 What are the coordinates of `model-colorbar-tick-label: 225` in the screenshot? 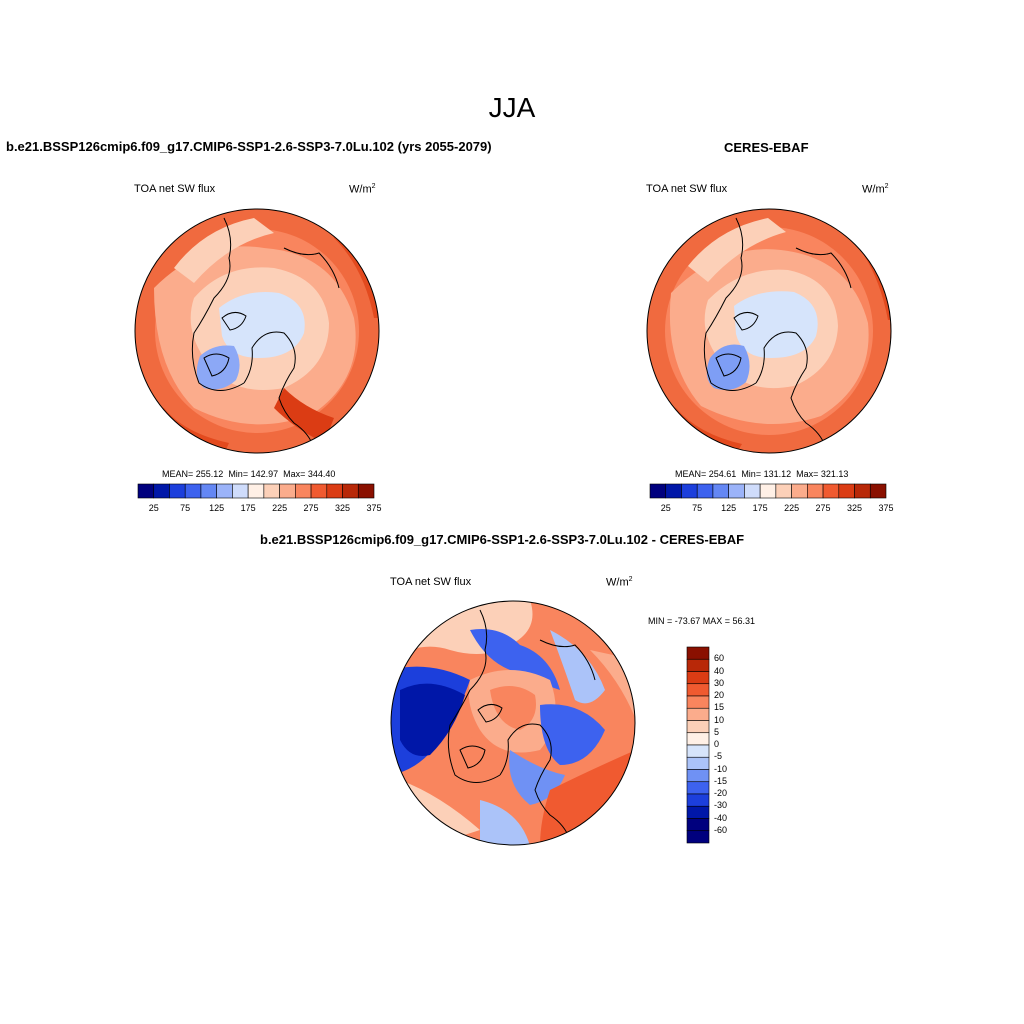 It's located at (280, 508).